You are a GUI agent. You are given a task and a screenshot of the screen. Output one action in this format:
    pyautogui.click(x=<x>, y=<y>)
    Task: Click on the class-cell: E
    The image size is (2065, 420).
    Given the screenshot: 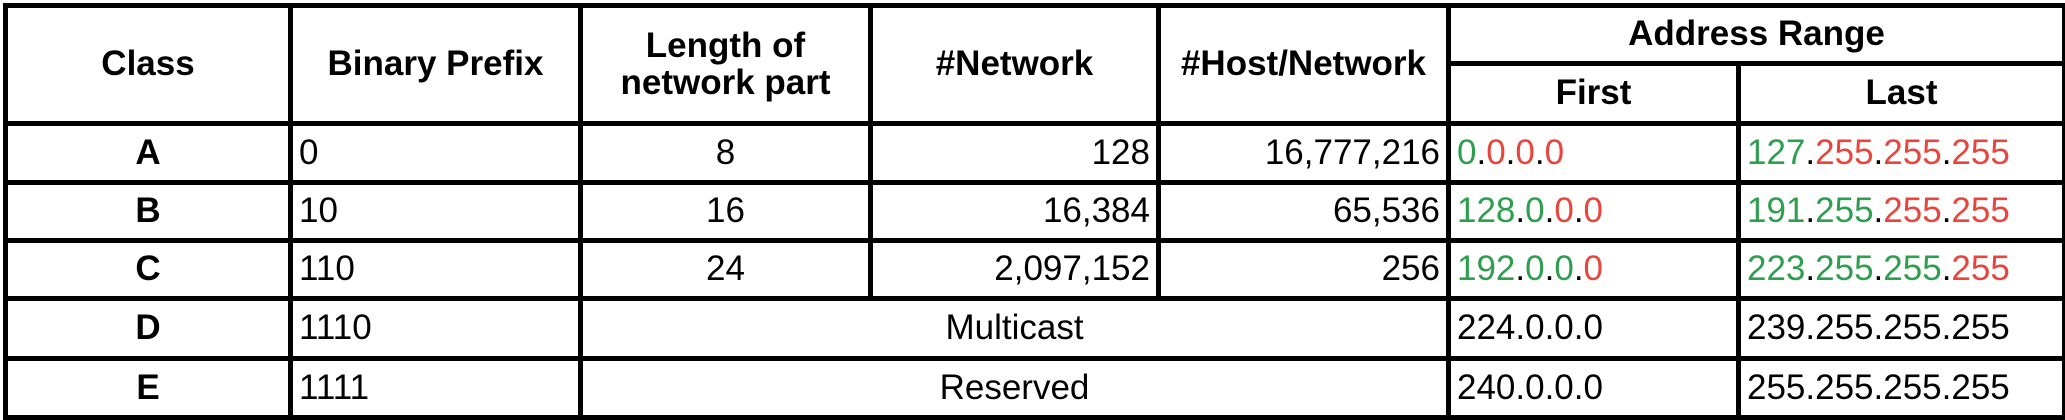 What is the action you would take?
    pyautogui.click(x=148, y=388)
    